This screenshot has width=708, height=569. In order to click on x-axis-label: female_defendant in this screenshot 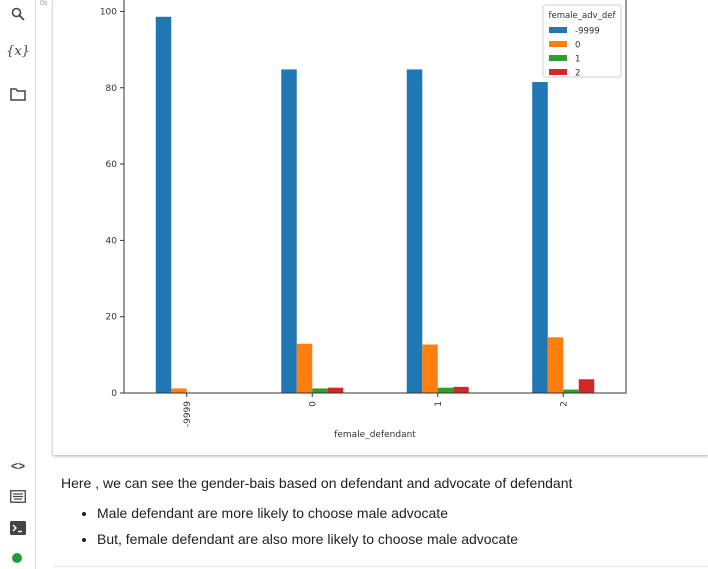, I will do `click(375, 435)`.